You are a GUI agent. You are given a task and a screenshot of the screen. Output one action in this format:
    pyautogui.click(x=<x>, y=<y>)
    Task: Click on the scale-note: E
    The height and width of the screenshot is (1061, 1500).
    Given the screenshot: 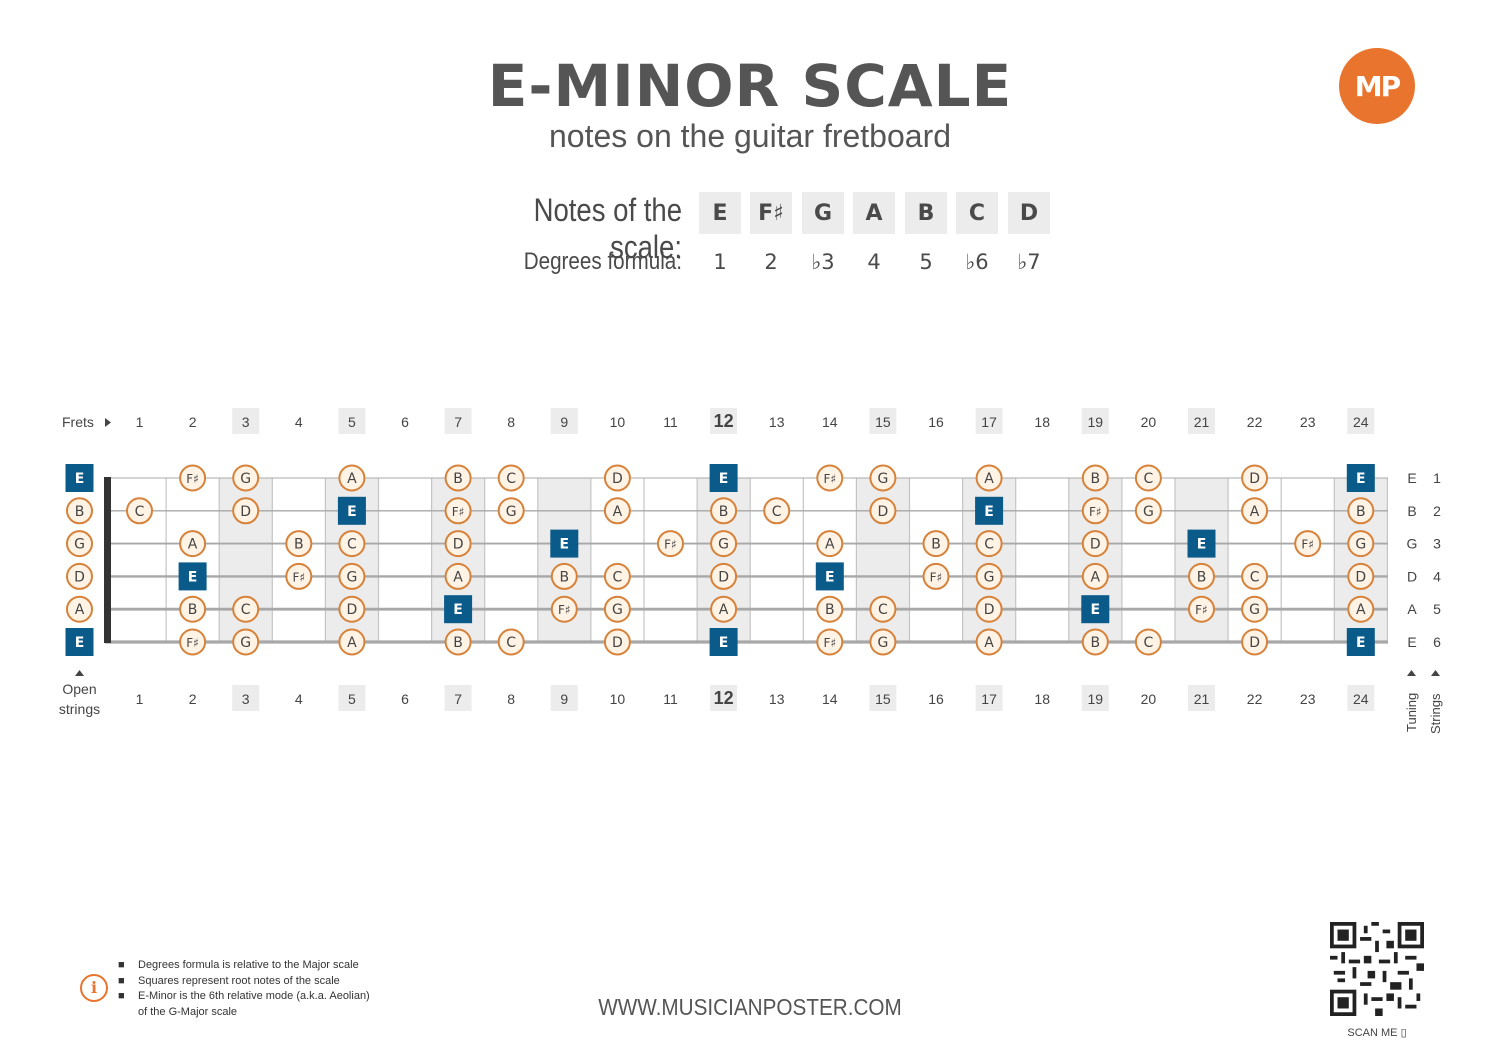 What is the action you would take?
    pyautogui.click(x=720, y=213)
    